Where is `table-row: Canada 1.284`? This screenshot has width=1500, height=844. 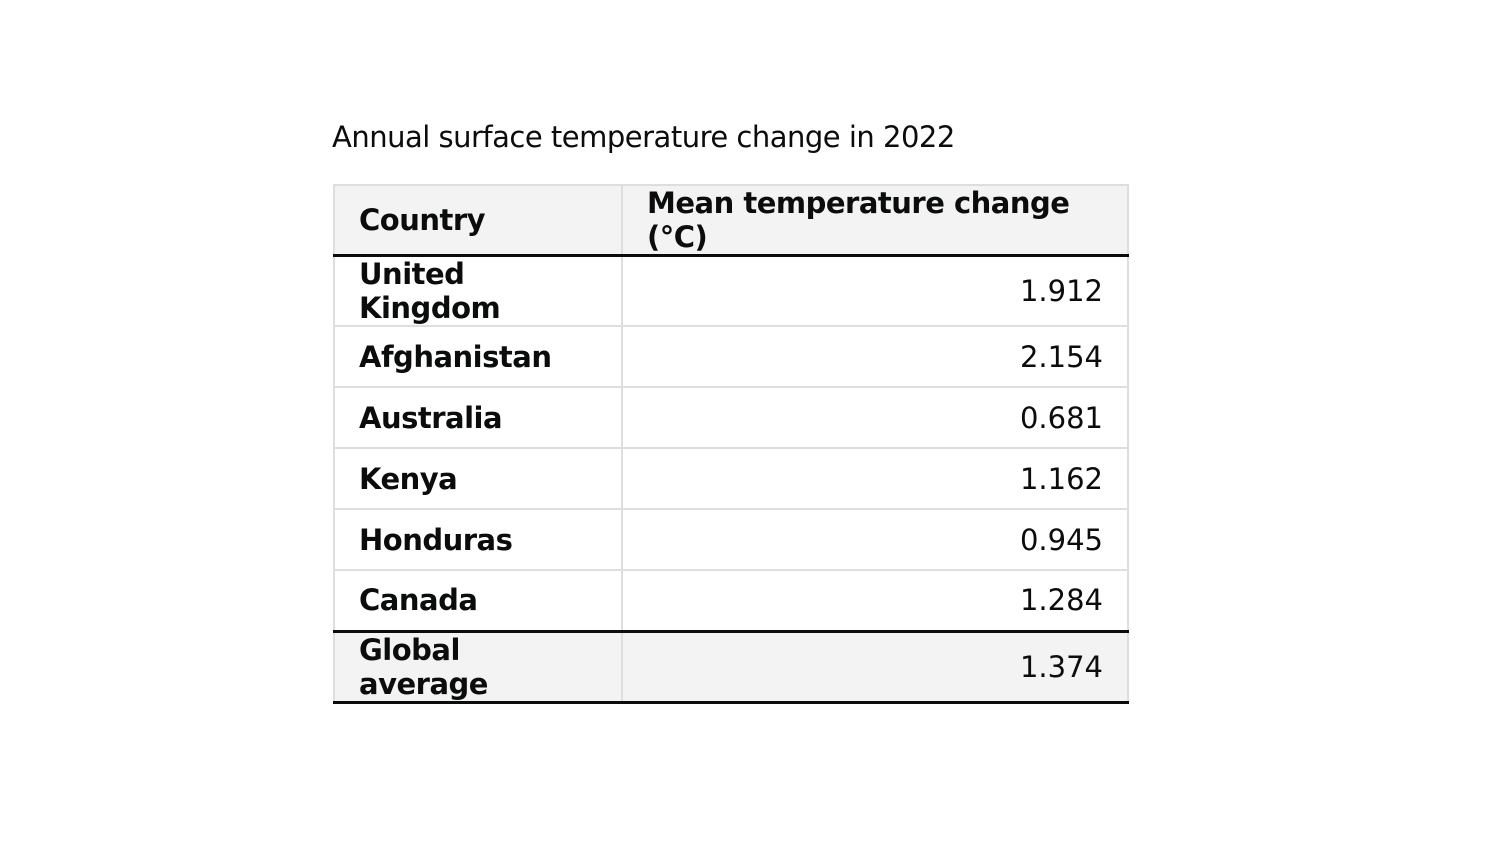 table-row: Canada 1.284 is located at coordinates (731, 601).